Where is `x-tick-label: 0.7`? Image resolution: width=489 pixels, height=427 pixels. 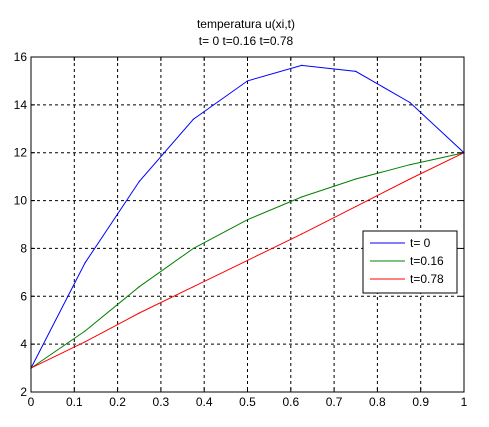 x-tick-label: 0.7 is located at coordinates (334, 402).